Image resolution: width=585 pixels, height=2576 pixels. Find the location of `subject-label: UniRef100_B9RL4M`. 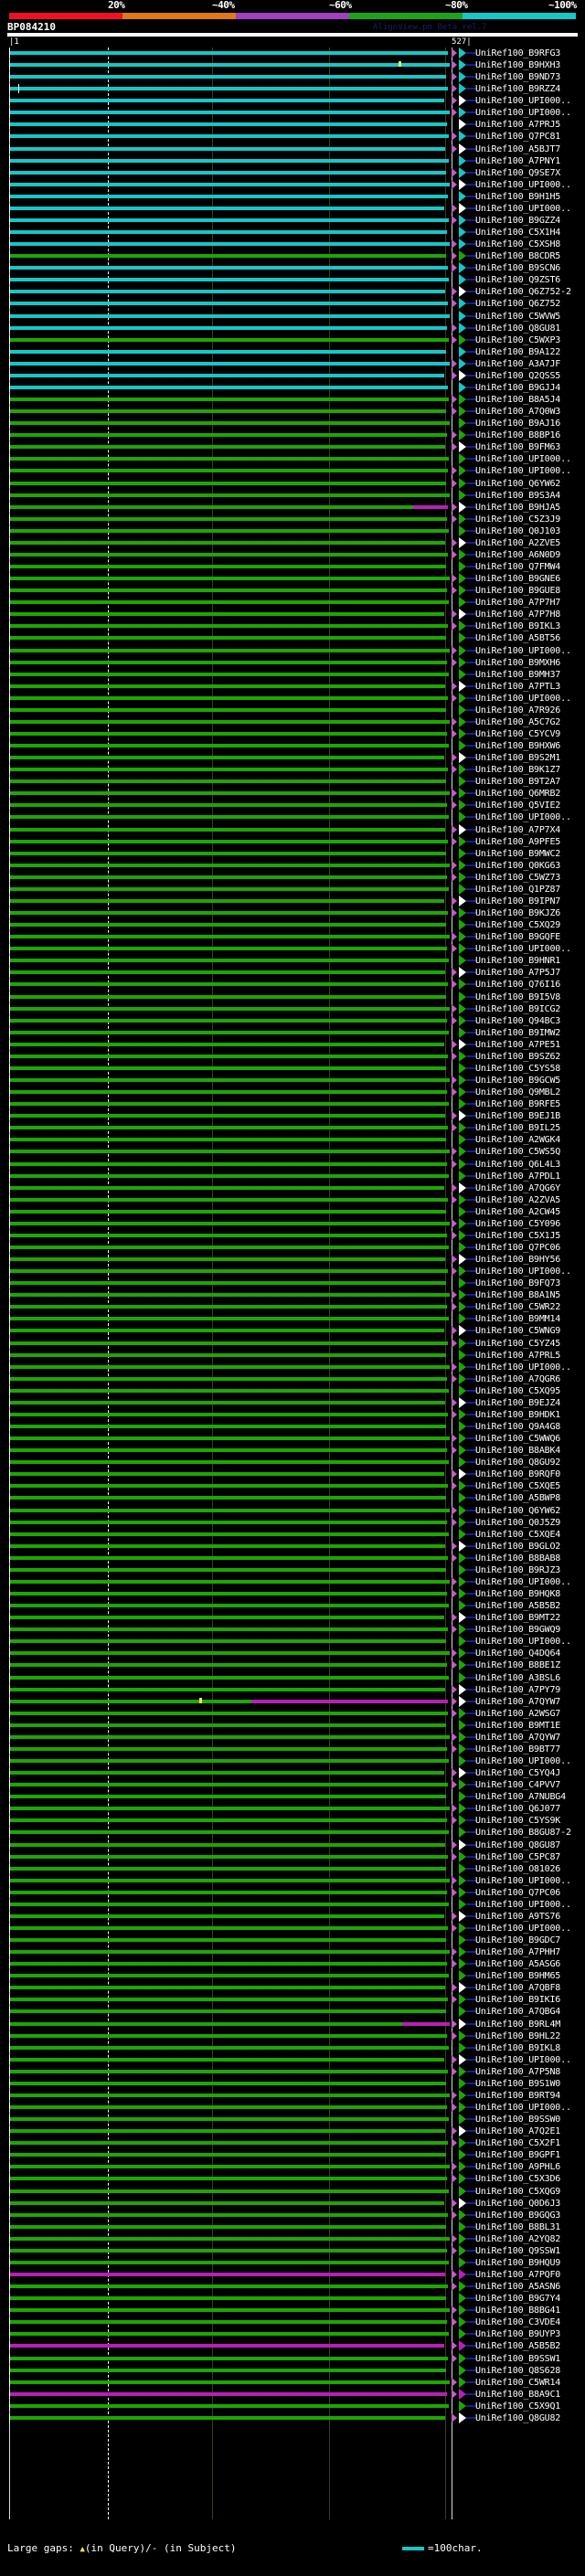

subject-label: UniRef100_B9RL4M is located at coordinates (518, 2024).